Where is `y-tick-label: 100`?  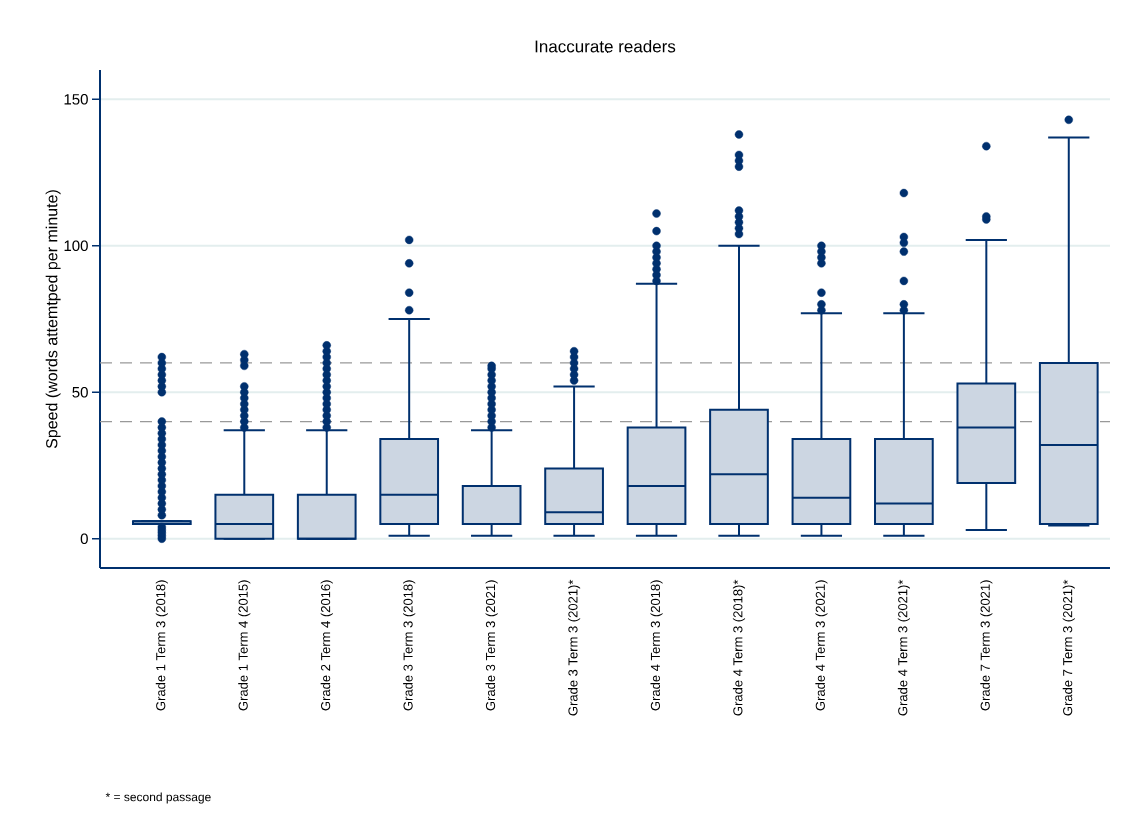
y-tick-label: 100 is located at coordinates (76, 246).